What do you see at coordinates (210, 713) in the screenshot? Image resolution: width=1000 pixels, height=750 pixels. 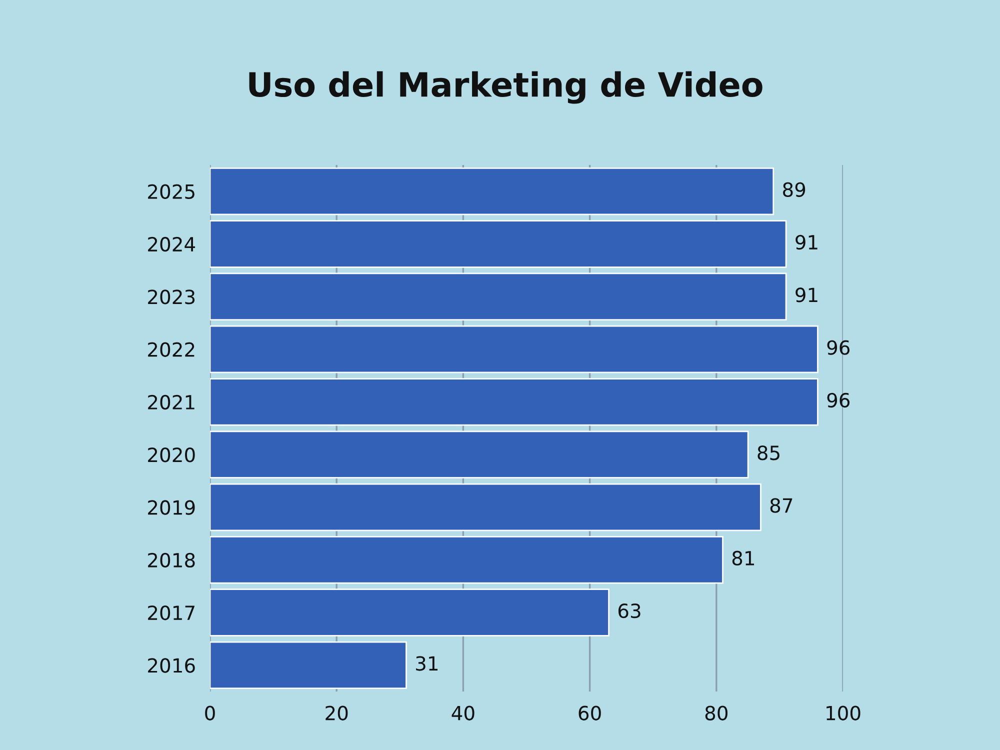 I see `x-tick-label: 0` at bounding box center [210, 713].